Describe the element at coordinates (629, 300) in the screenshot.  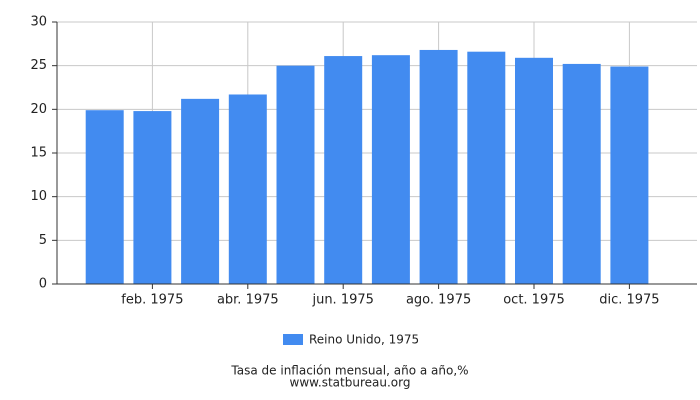
I see `x-tick-label: dic. 1975` at that location.